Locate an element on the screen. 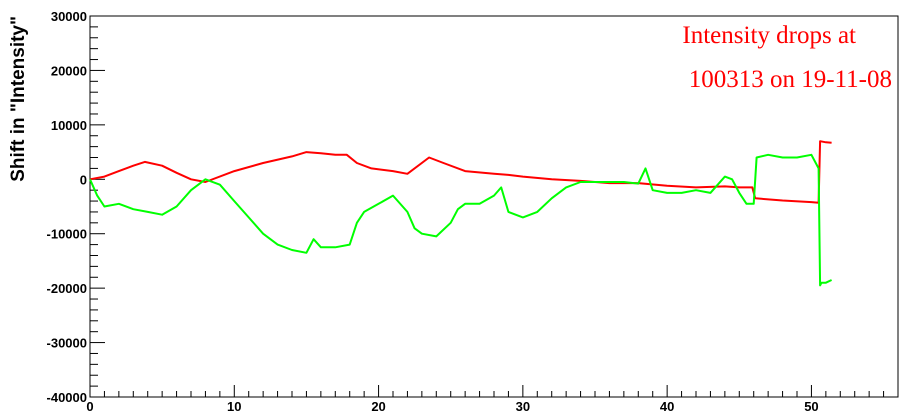 The image size is (902, 417). y-tick-label: 0 is located at coordinates (83, 179).